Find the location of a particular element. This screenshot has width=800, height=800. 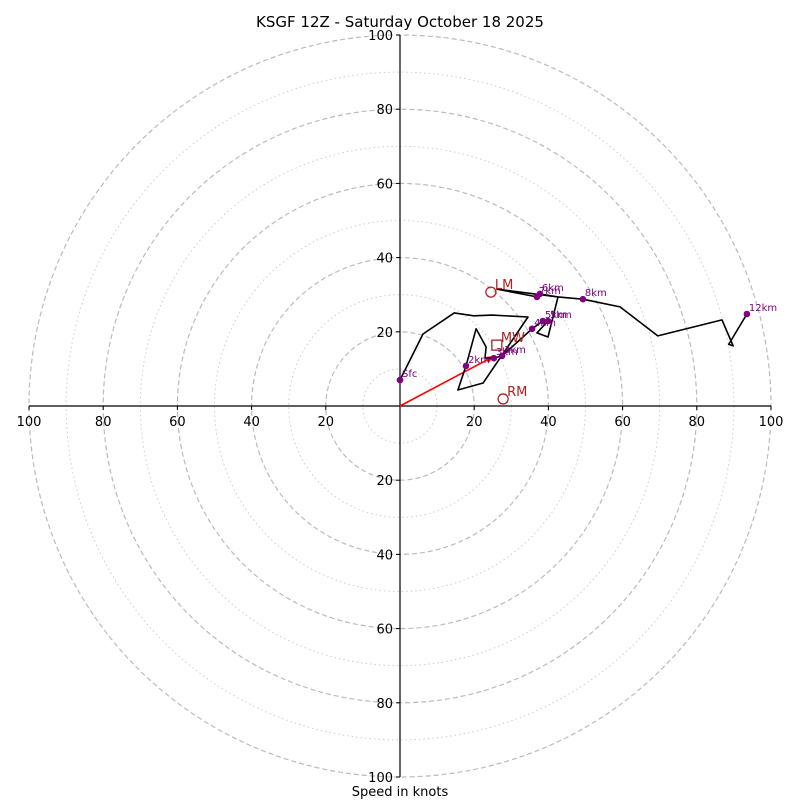

height-marker-label: Sfc is located at coordinates (409, 374).